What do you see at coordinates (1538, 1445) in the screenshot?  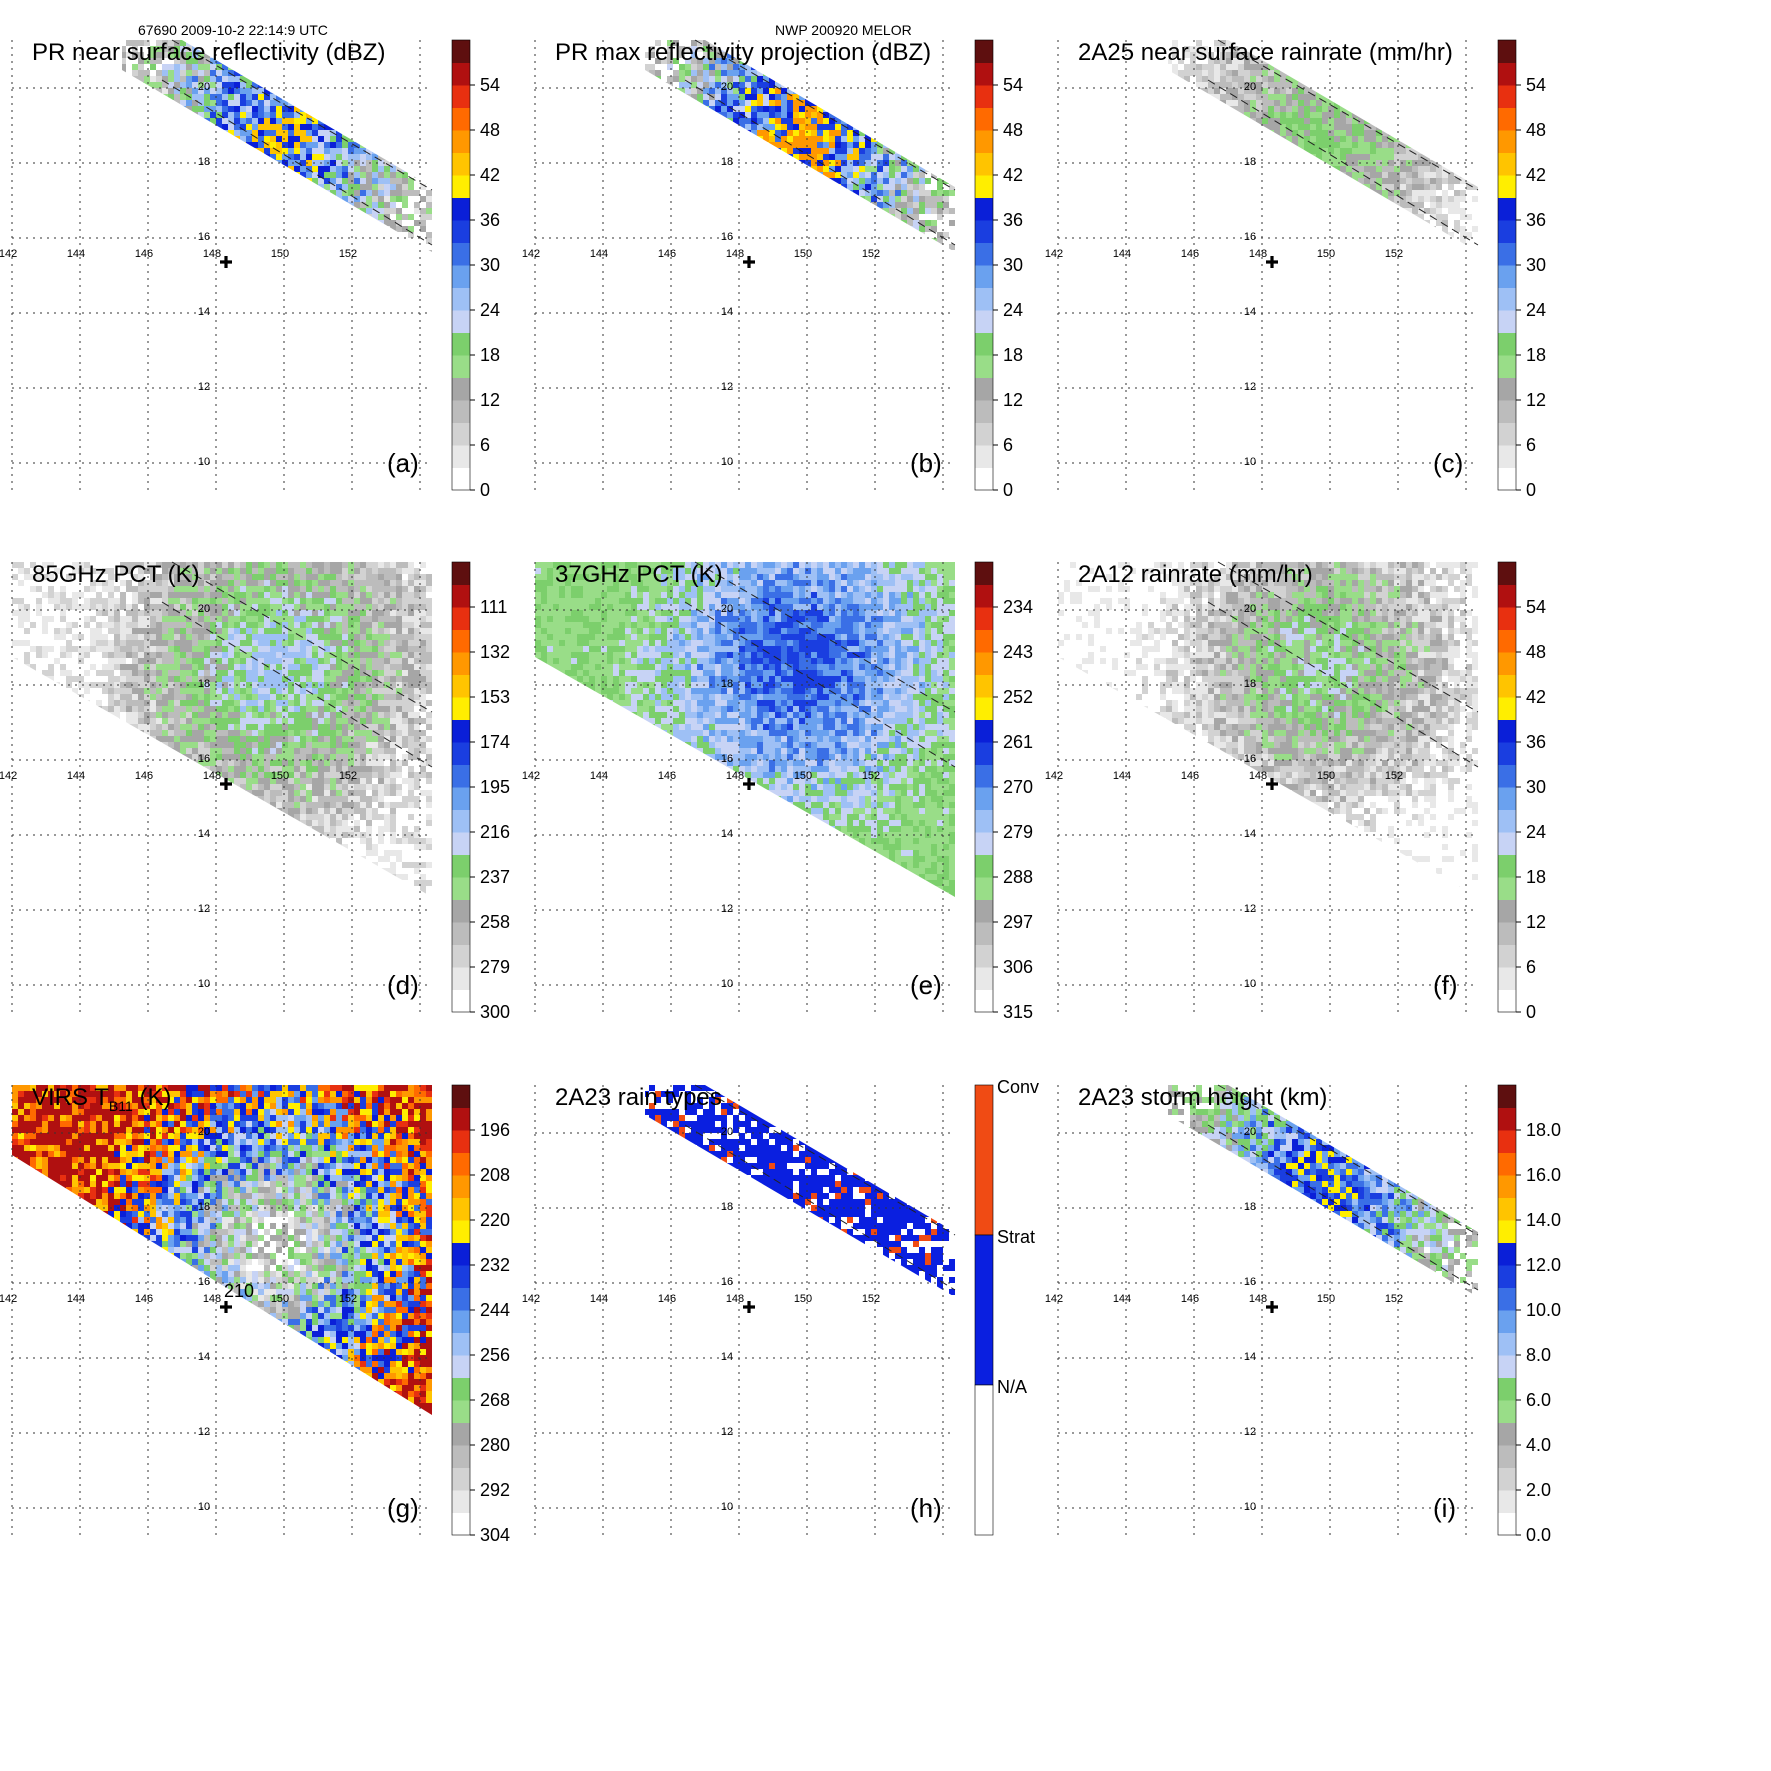 I see `colorbar-tick-label: 4.0` at bounding box center [1538, 1445].